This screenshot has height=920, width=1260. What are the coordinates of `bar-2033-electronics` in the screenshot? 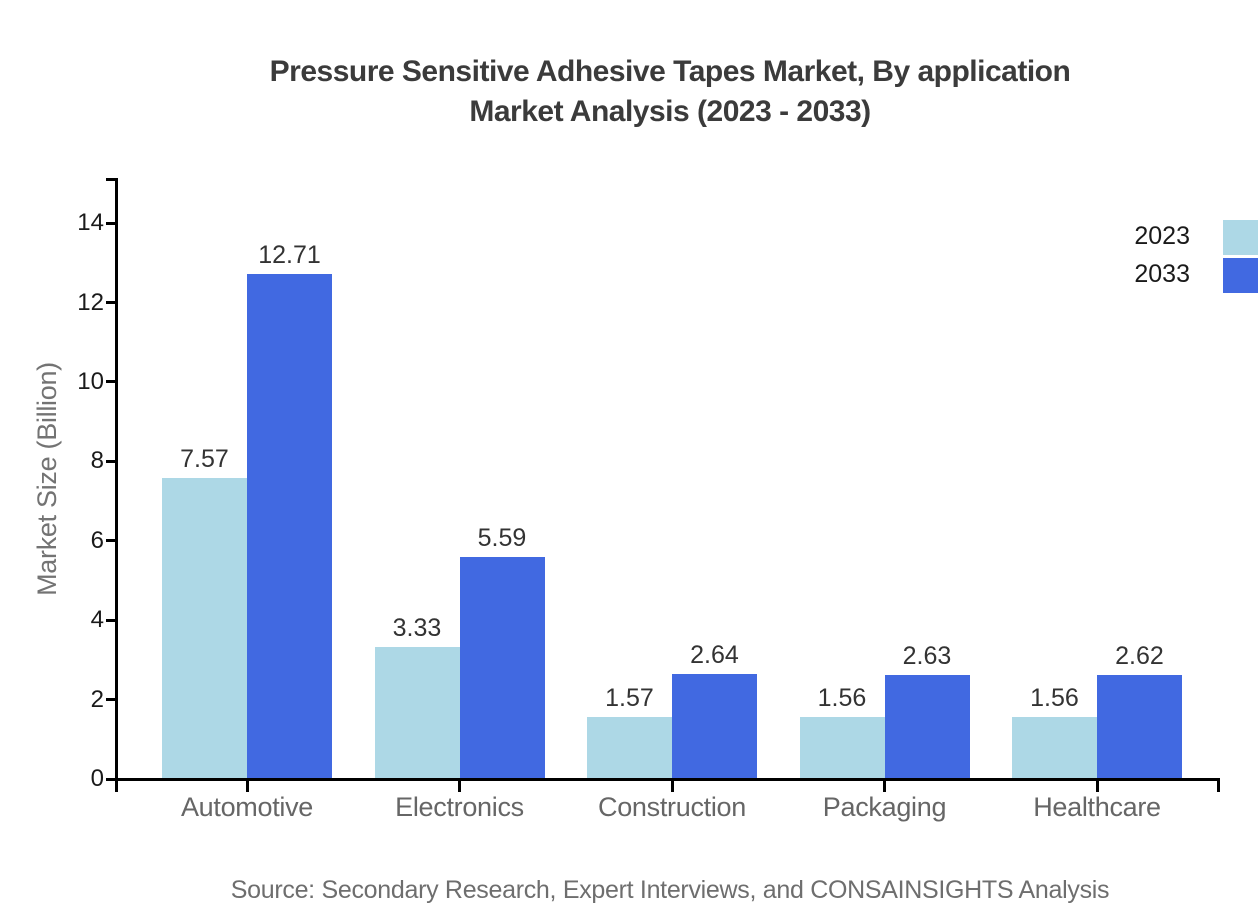 It's located at (502, 667).